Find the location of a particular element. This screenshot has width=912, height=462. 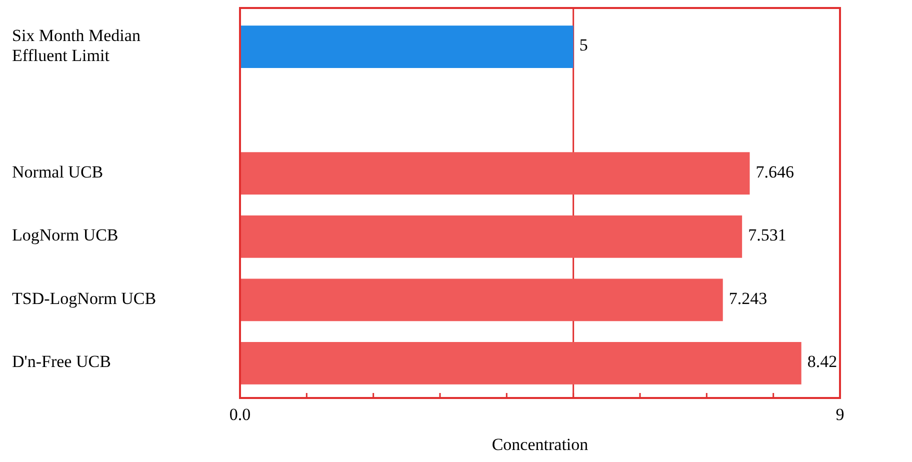

y-tick-label: TSD-LogNorm UCB is located at coordinates (84, 298).